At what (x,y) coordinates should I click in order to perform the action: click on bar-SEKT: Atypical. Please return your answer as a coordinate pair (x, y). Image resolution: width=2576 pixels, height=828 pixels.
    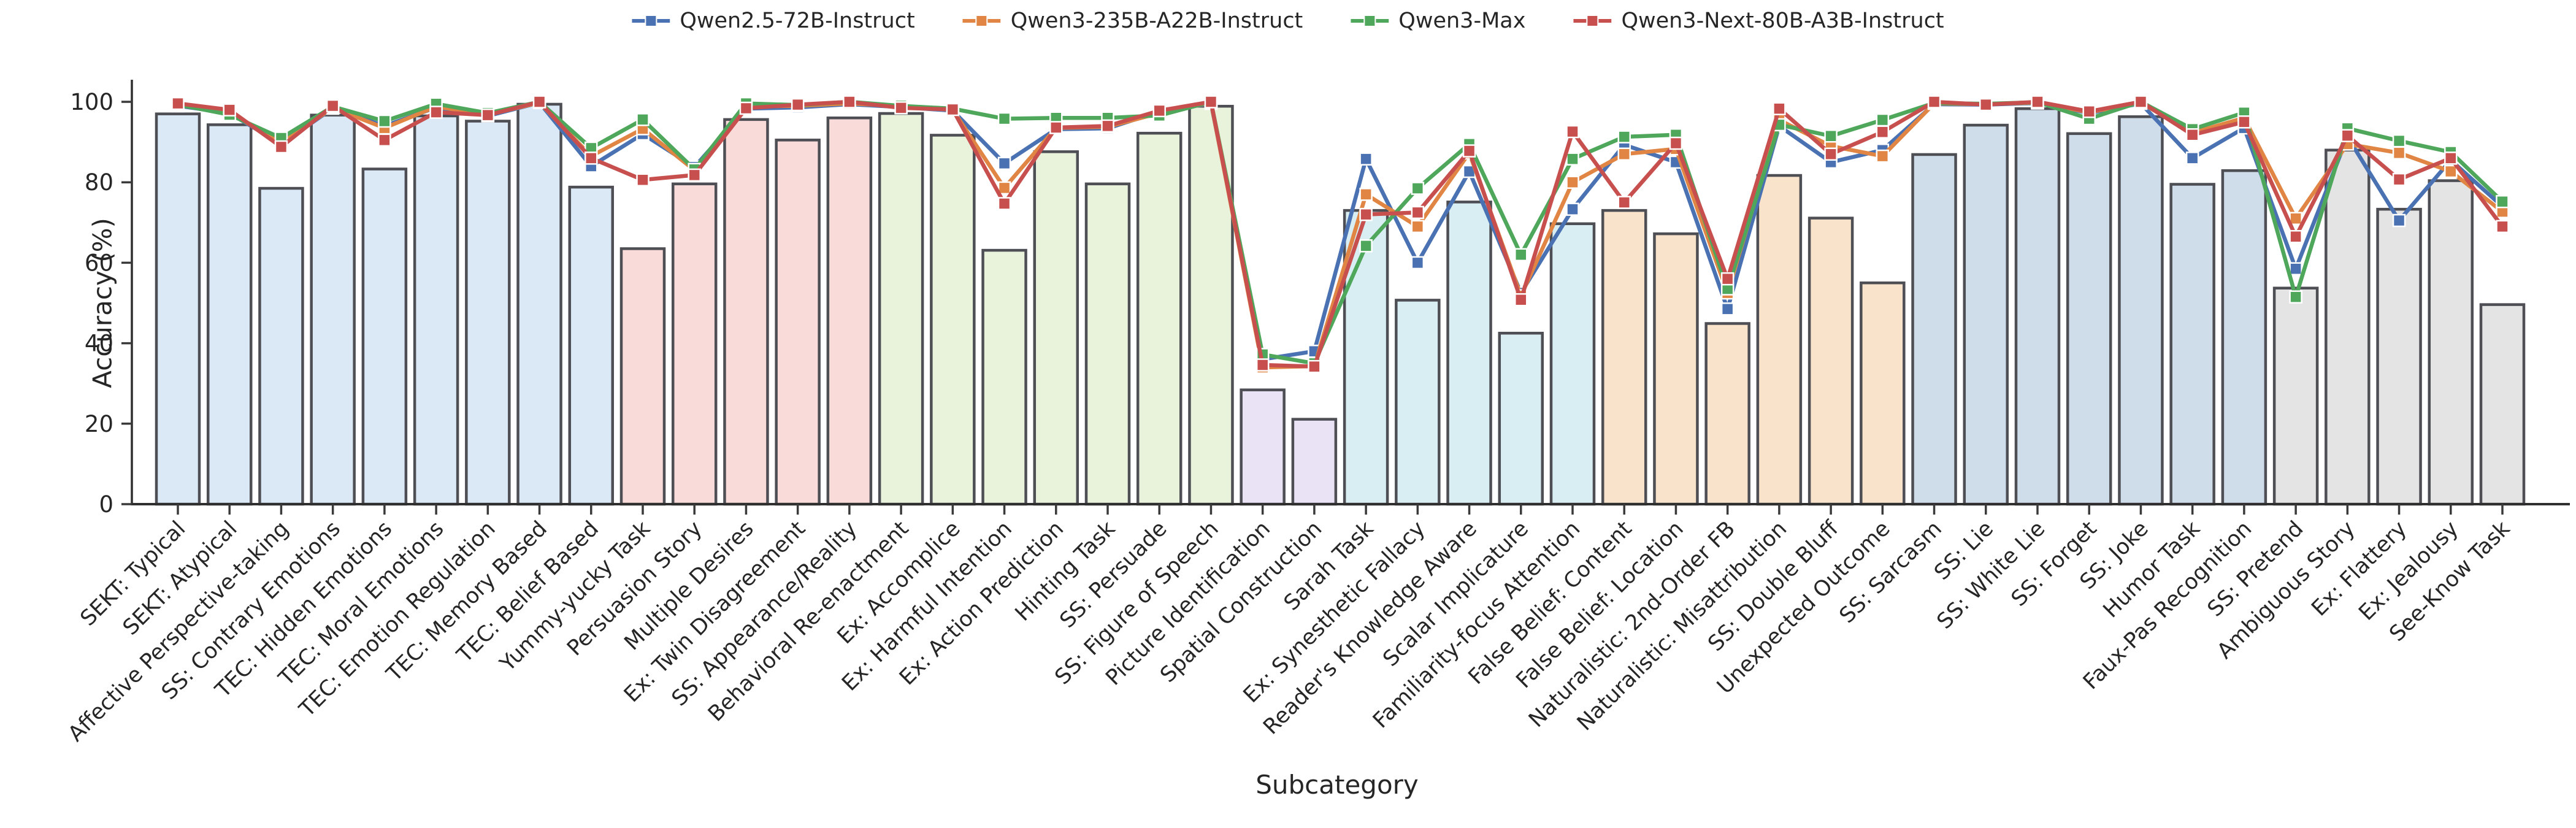
    Looking at the image, I should click on (229, 314).